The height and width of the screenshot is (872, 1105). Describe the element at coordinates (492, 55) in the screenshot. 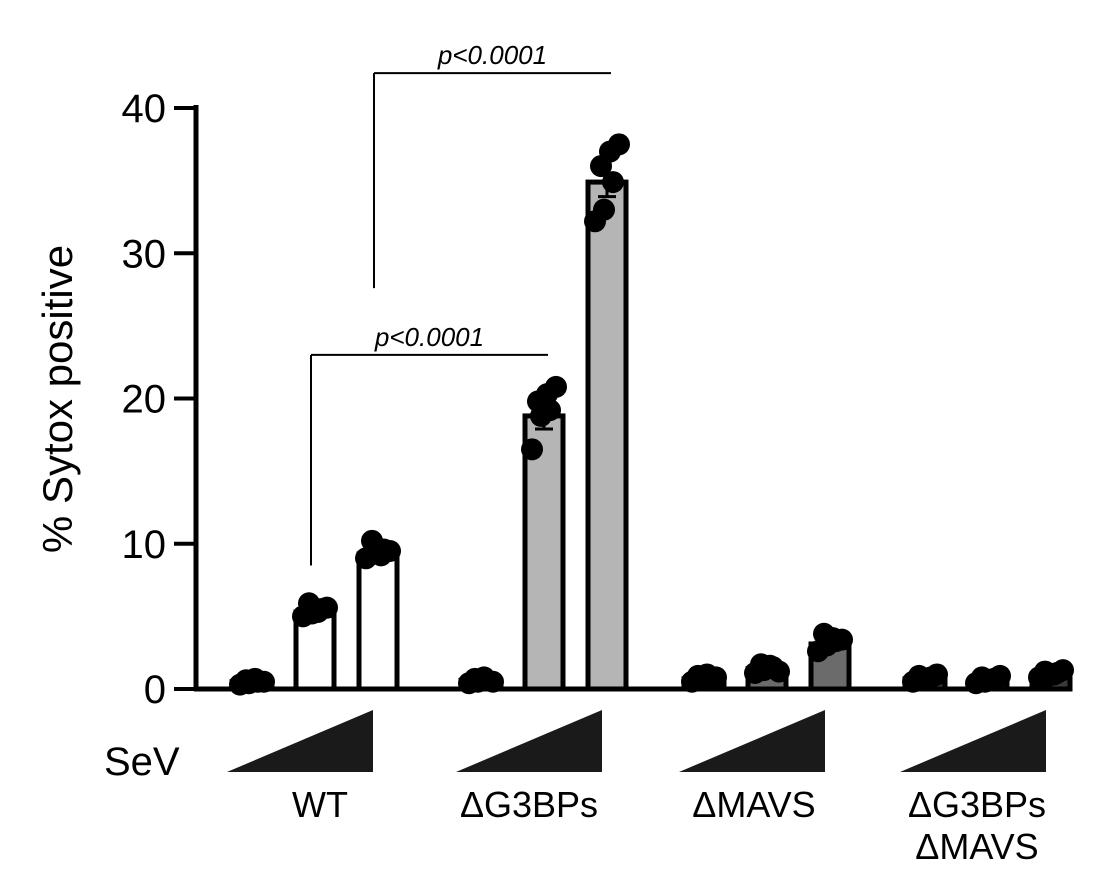

I see `sig-label-2: p<0.0001` at that location.